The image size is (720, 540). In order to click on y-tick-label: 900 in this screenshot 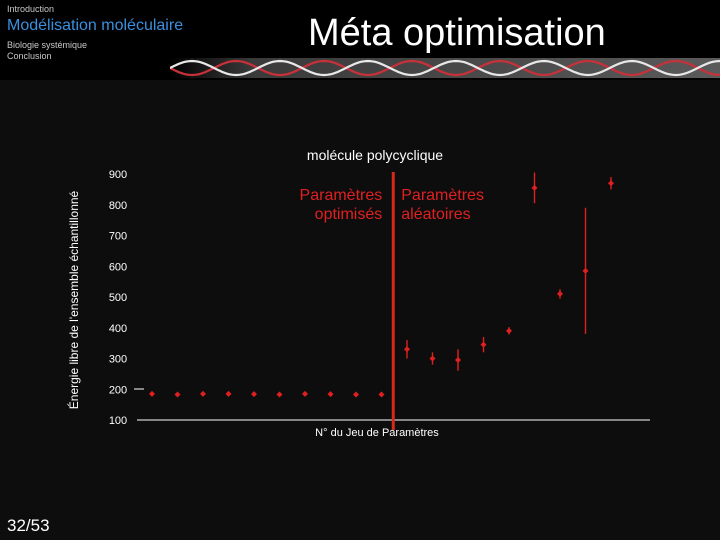, I will do `click(118, 175)`.